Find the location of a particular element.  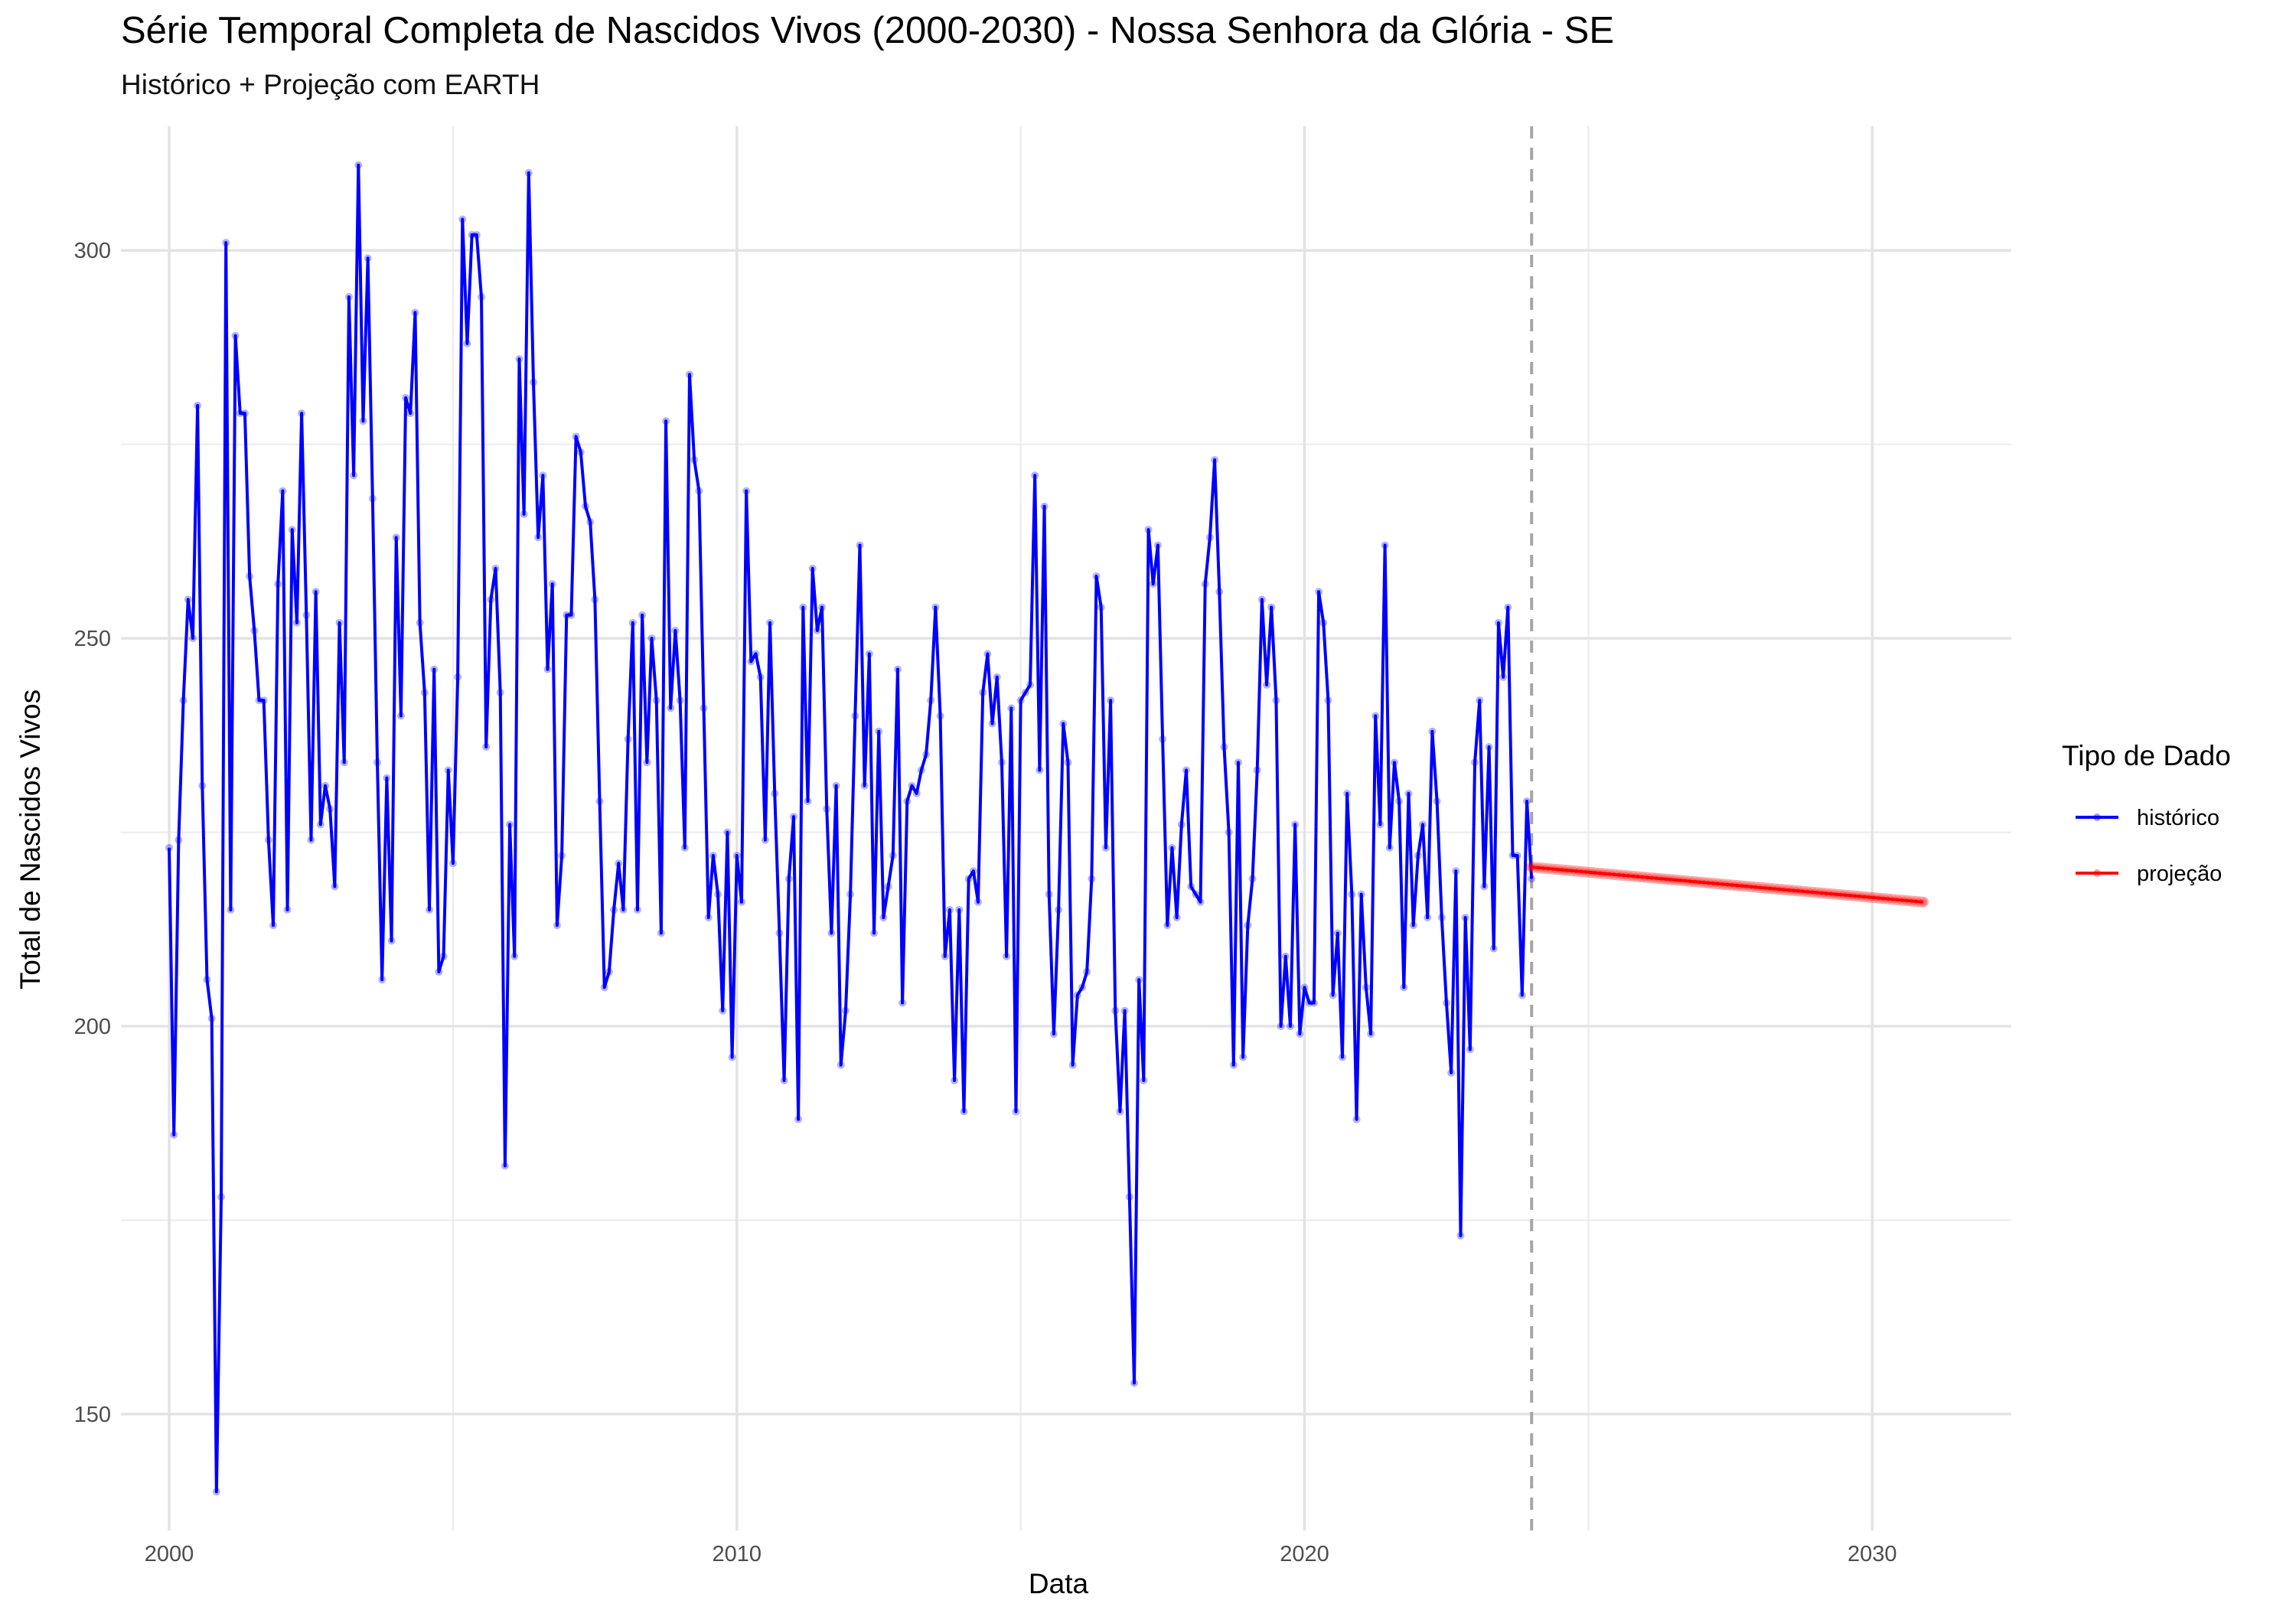

legend: Tipo de Dado histórico projeção is located at coordinates (2146, 813).